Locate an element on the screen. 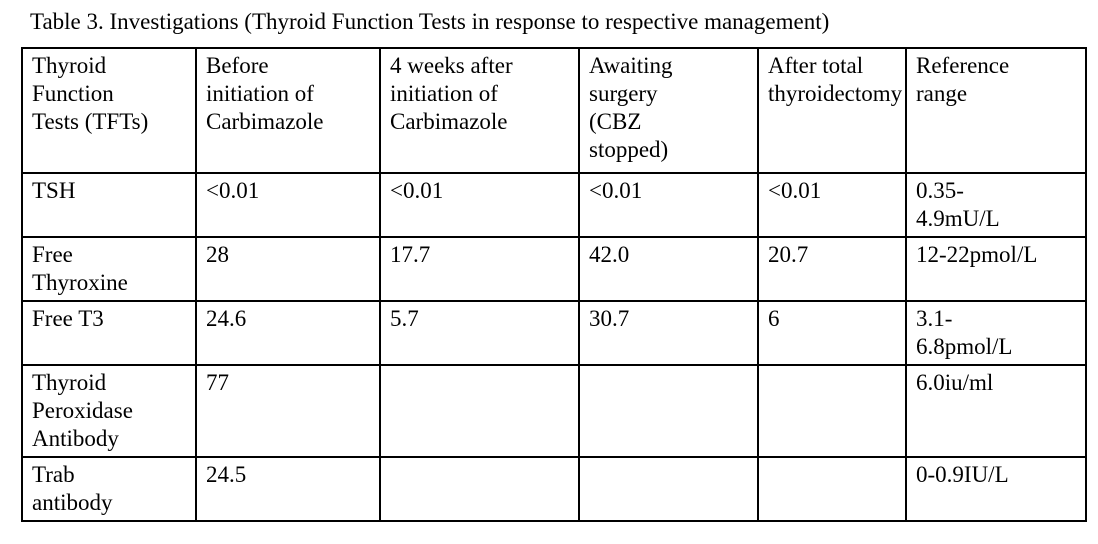 This screenshot has width=1098, height=544. table-cell: 3.1- 6.8pmol/L is located at coordinates (996, 333).